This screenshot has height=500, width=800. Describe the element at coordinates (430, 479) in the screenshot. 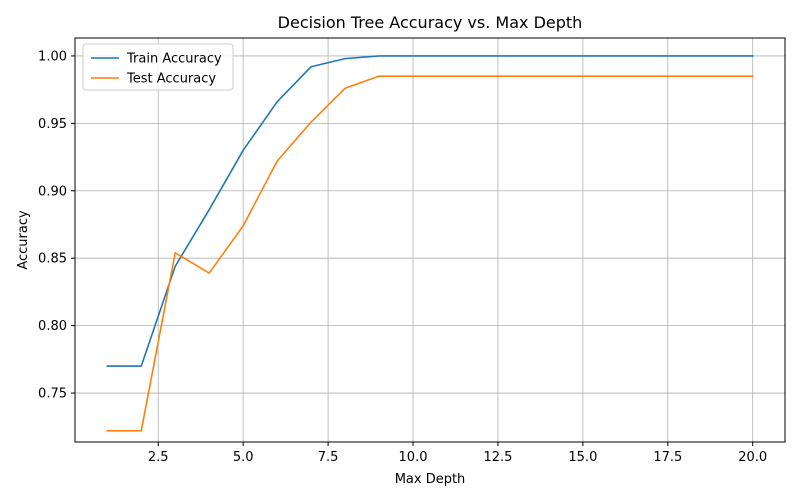

I see `x-axis-title: Max Depth` at that location.